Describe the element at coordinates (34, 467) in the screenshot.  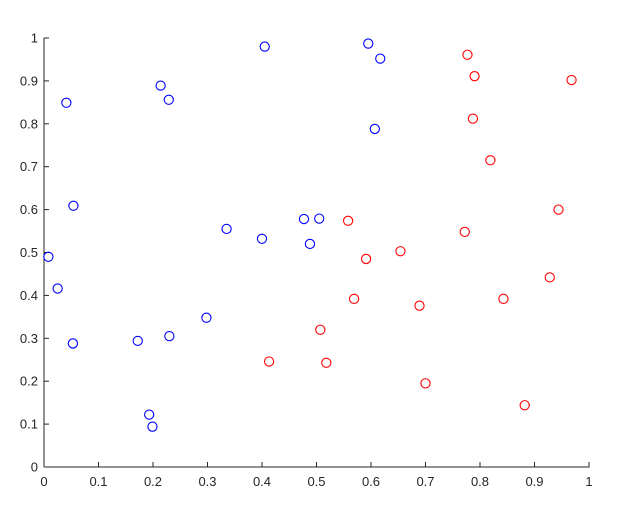
I see `y-tick-label: 0` at that location.